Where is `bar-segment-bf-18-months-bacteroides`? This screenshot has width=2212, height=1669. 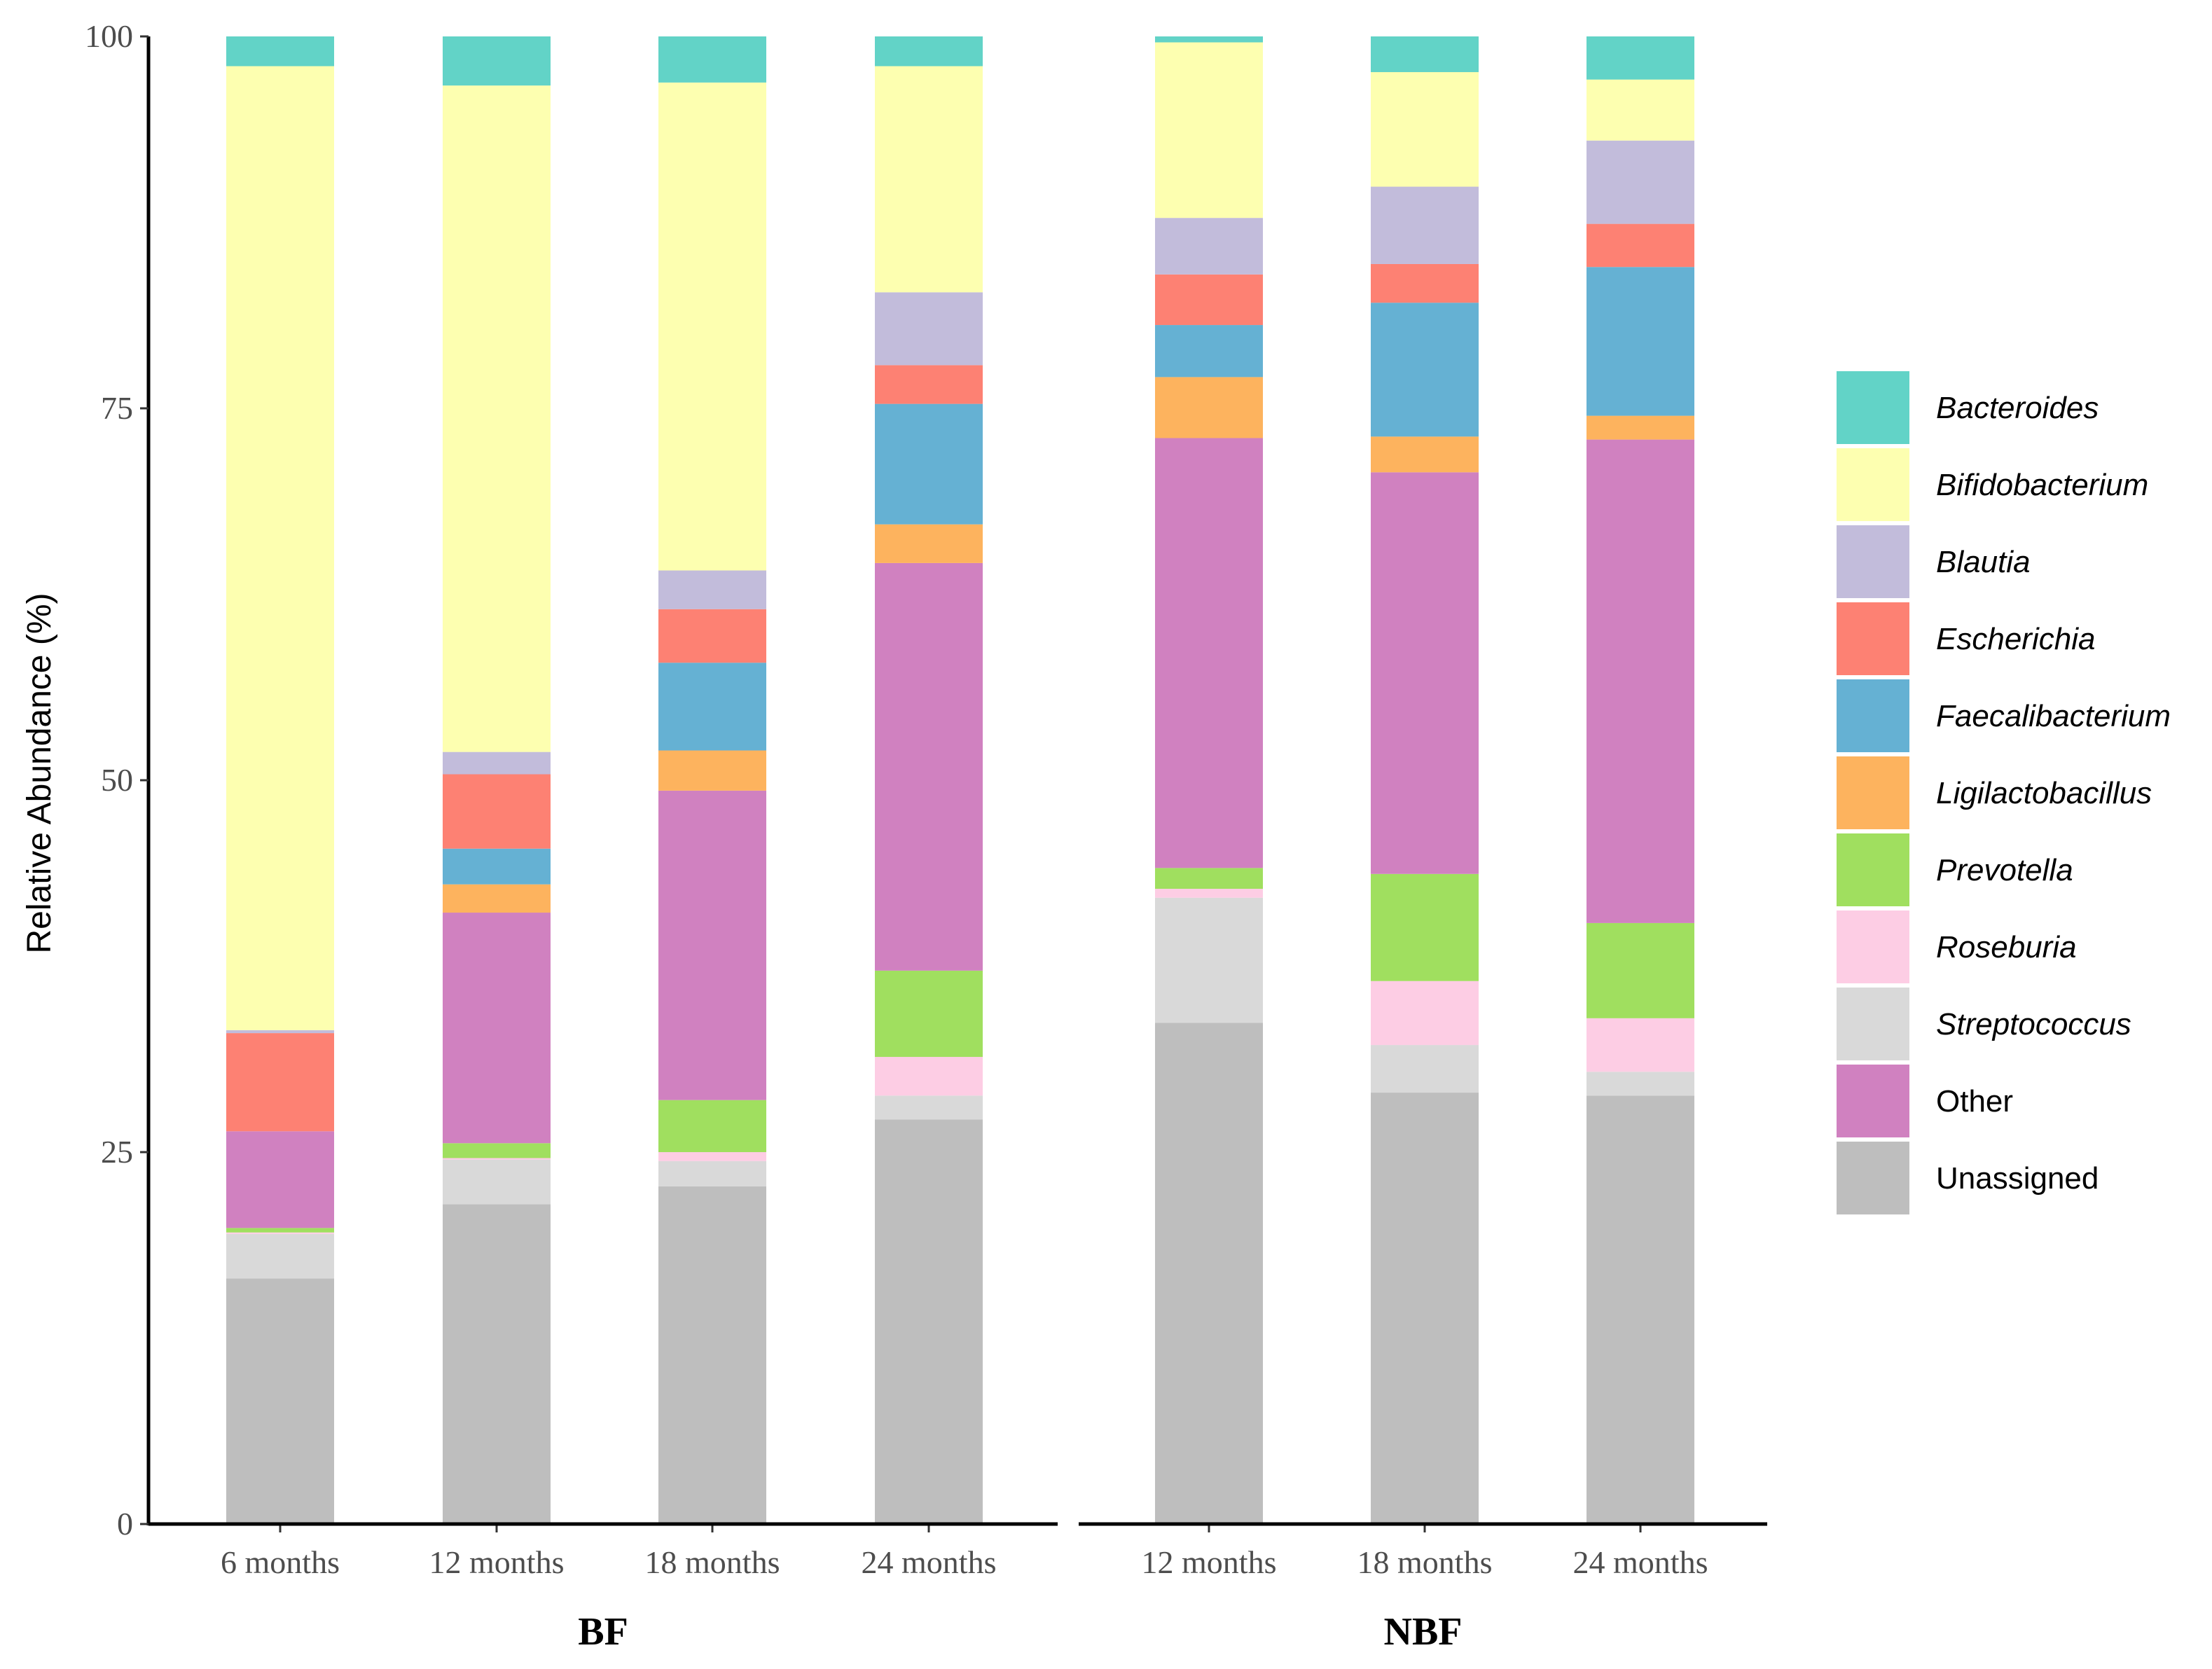 bar-segment-bf-18-months-bacteroides is located at coordinates (712, 59).